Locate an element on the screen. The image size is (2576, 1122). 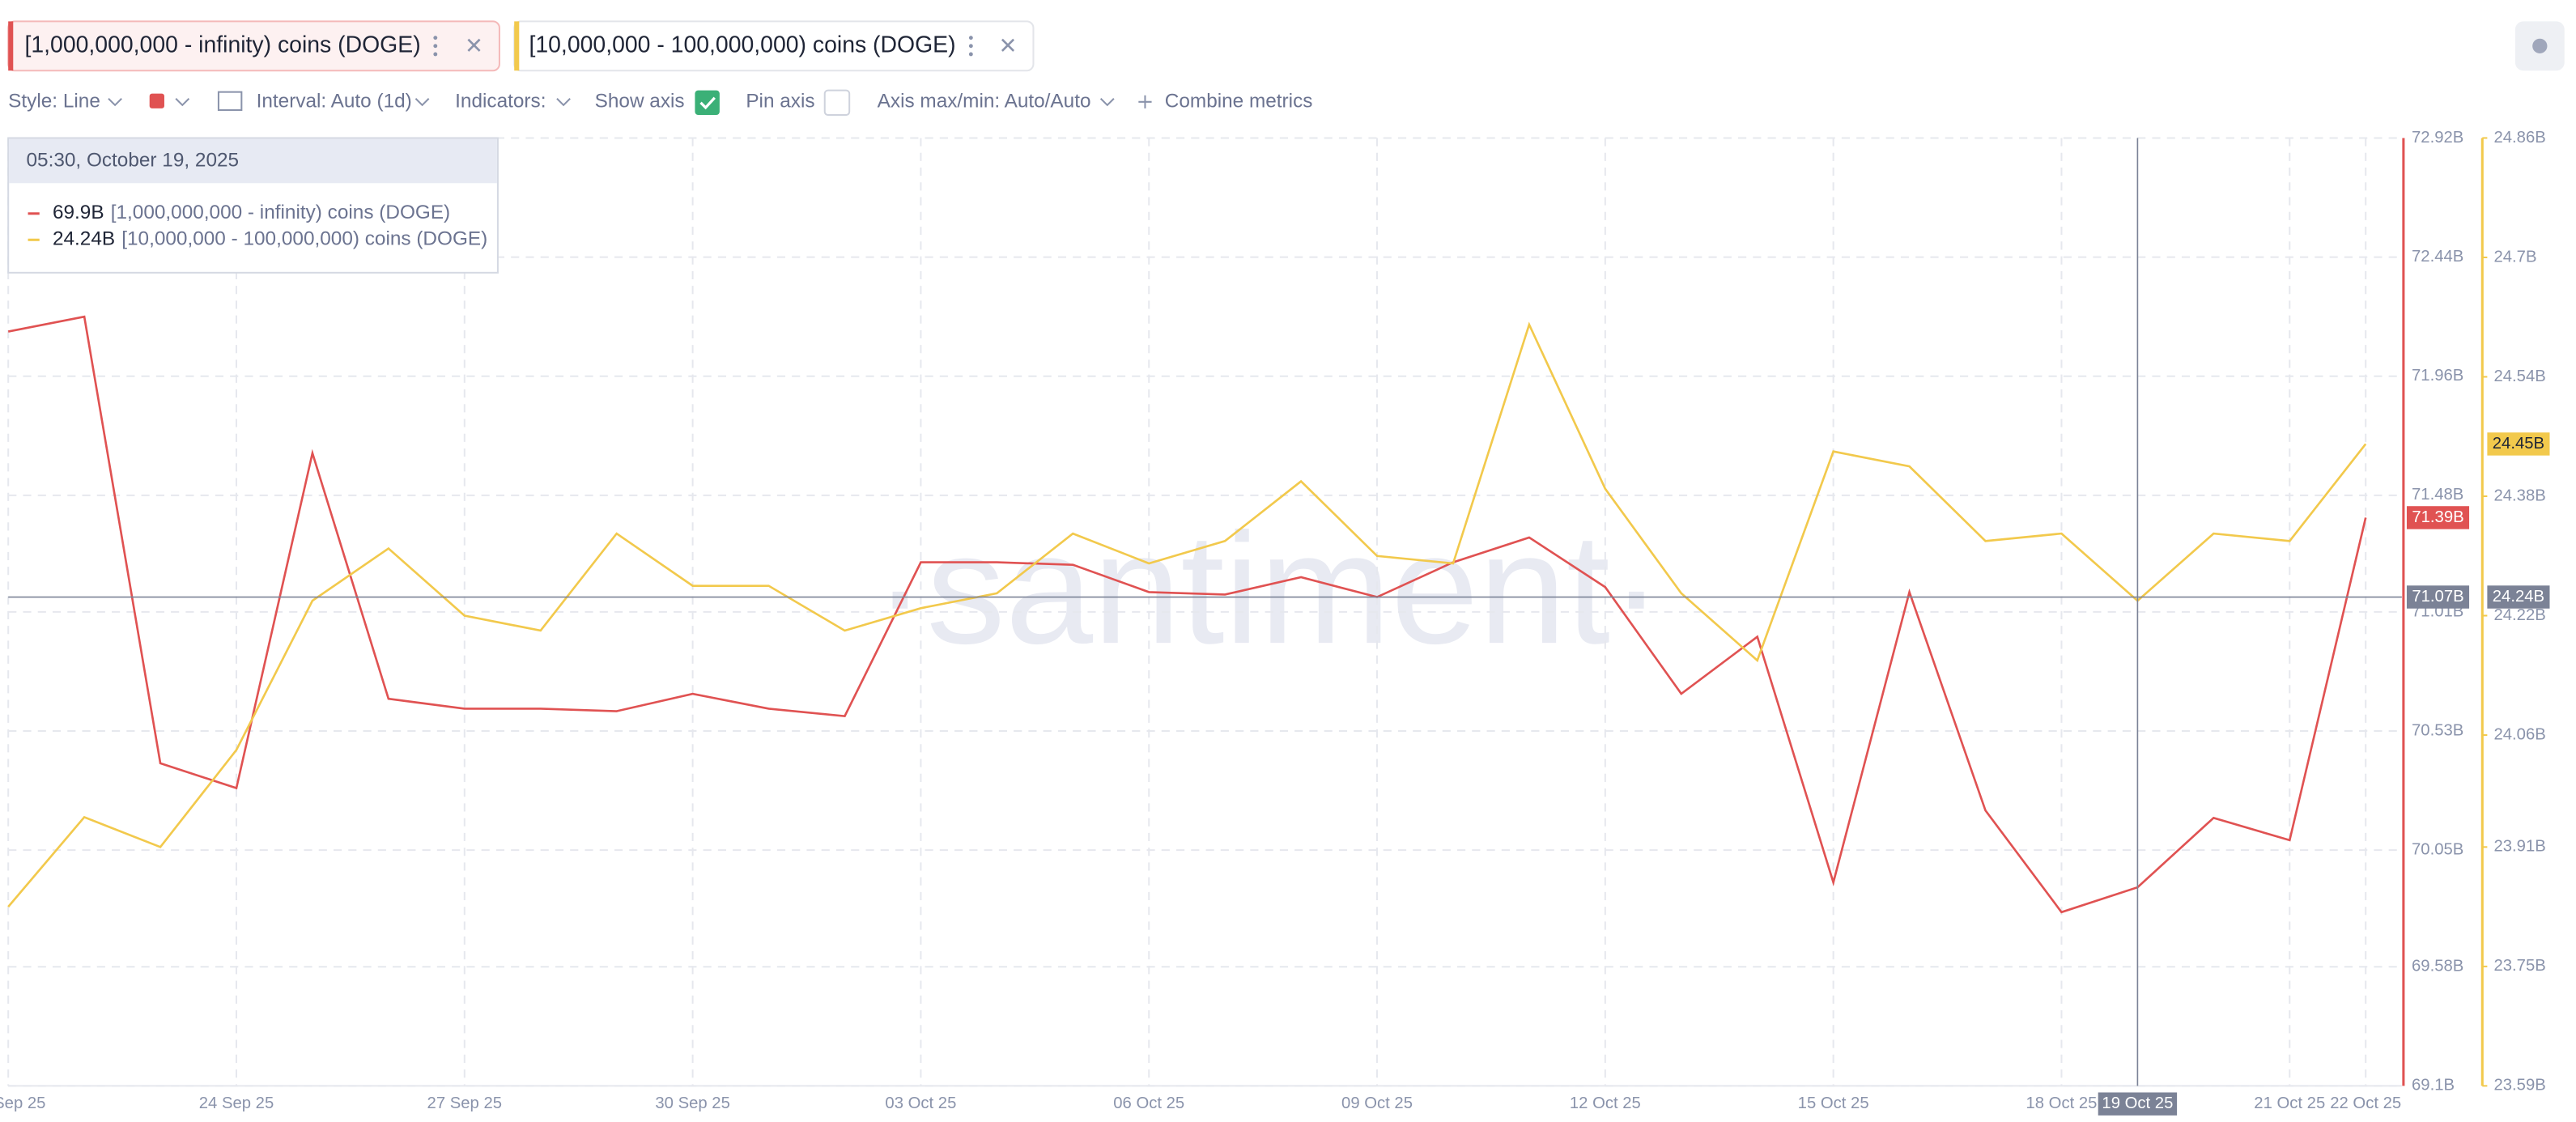
x-tick-label: 03 Oct 25 is located at coordinates (921, 1103).